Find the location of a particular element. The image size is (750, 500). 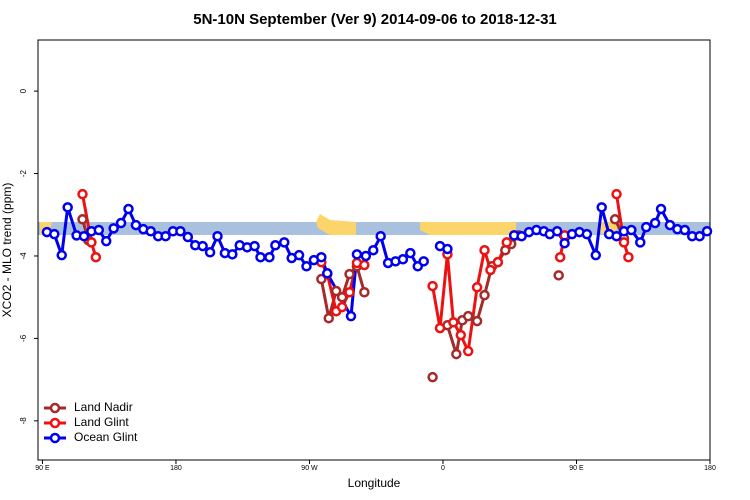

legend-label: Land Nadir is located at coordinates (103, 407).